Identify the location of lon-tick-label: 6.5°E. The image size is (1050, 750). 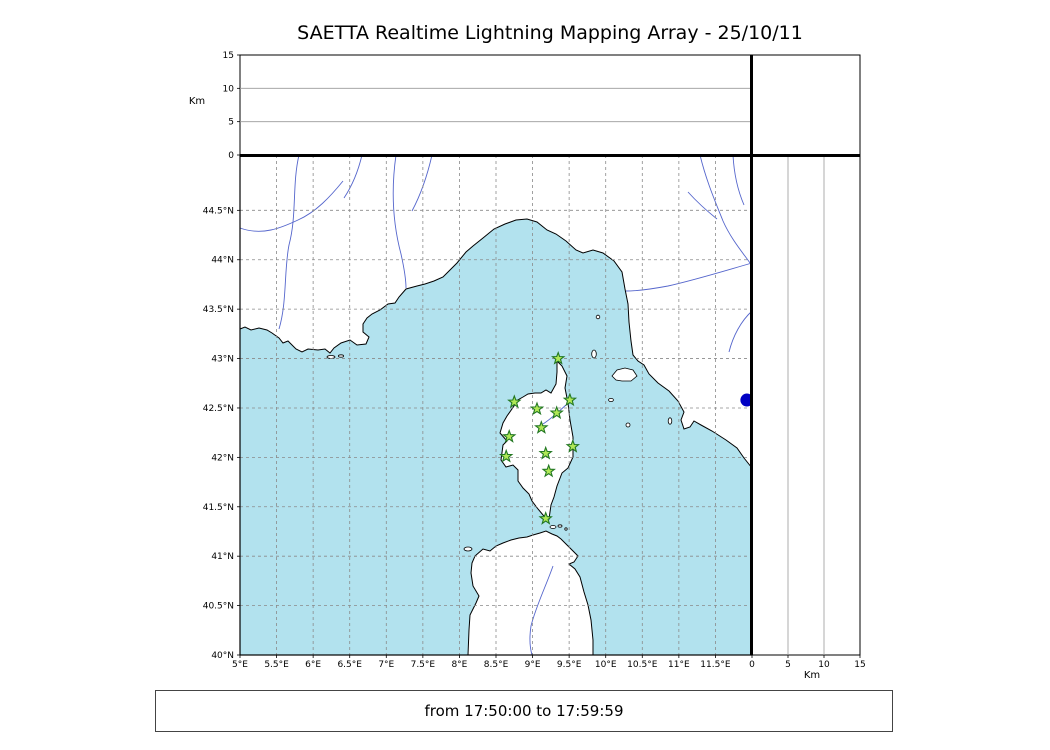
(349, 665).